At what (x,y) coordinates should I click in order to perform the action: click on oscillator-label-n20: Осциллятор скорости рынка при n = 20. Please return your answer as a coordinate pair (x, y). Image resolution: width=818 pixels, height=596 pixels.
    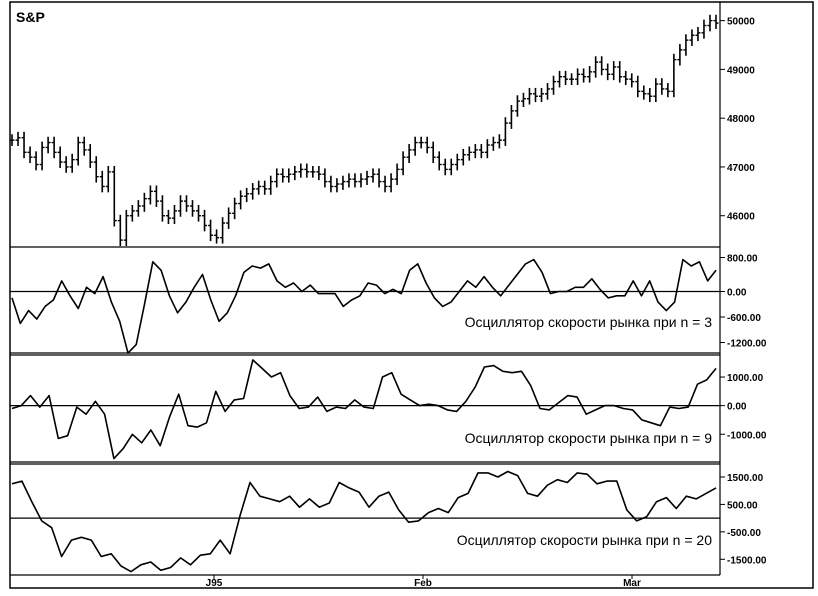
    Looking at the image, I should click on (584, 540).